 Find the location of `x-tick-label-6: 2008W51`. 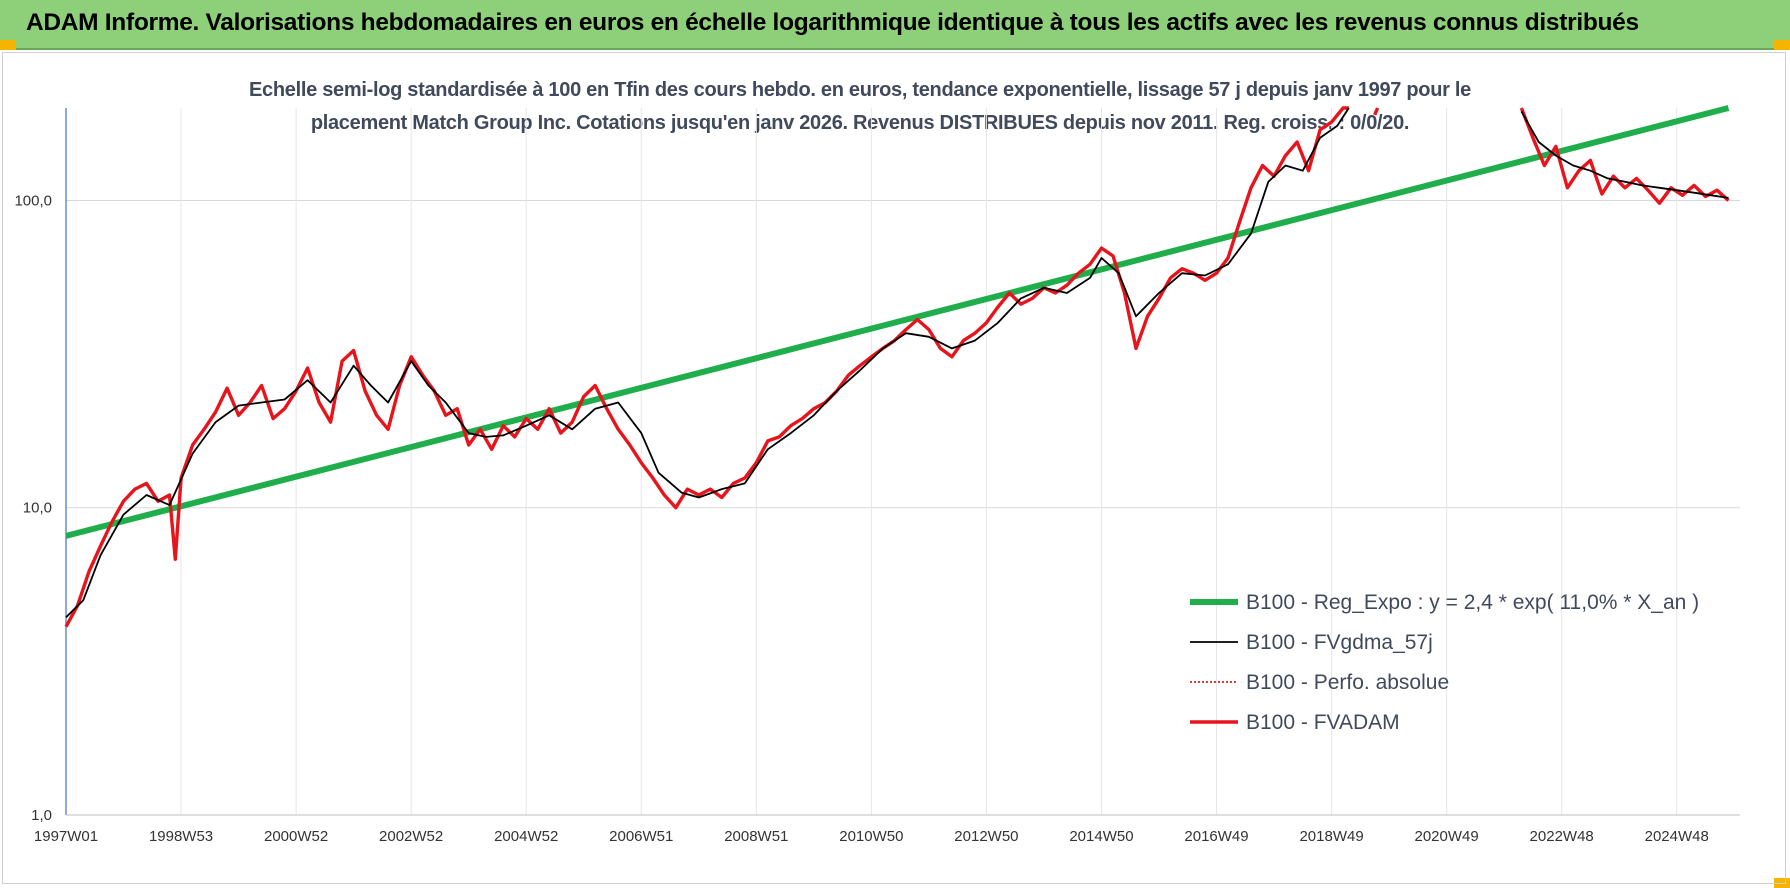

x-tick-label-6: 2008W51 is located at coordinates (756, 836).